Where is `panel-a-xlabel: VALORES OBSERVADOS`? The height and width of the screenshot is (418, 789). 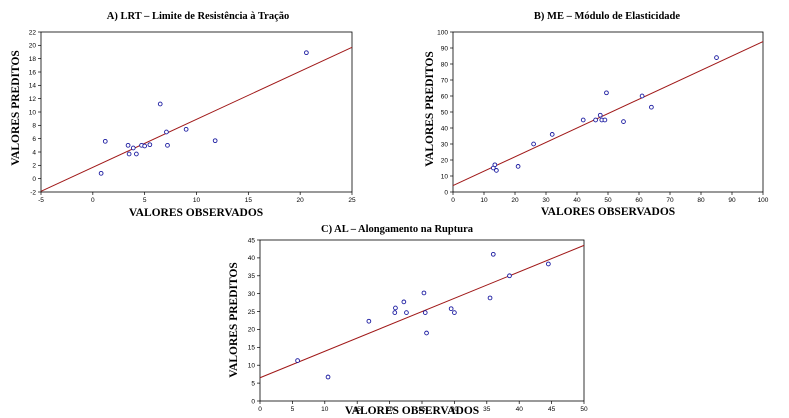
panel-a-xlabel: VALORES OBSERVADOS is located at coordinates (196, 213).